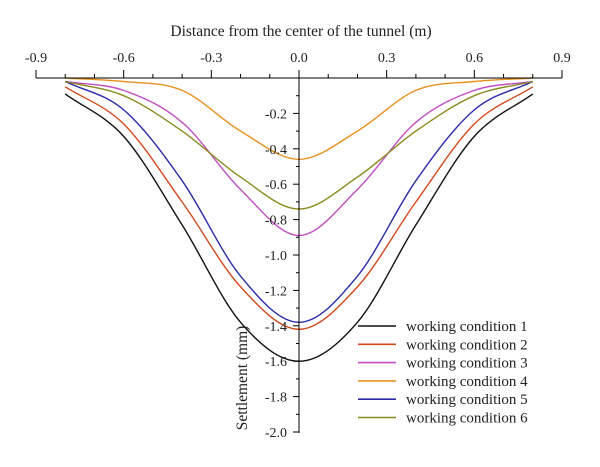 Image resolution: width=600 pixels, height=467 pixels. What do you see at coordinates (276, 433) in the screenshot?
I see `y-tick-label: -2.0` at bounding box center [276, 433].